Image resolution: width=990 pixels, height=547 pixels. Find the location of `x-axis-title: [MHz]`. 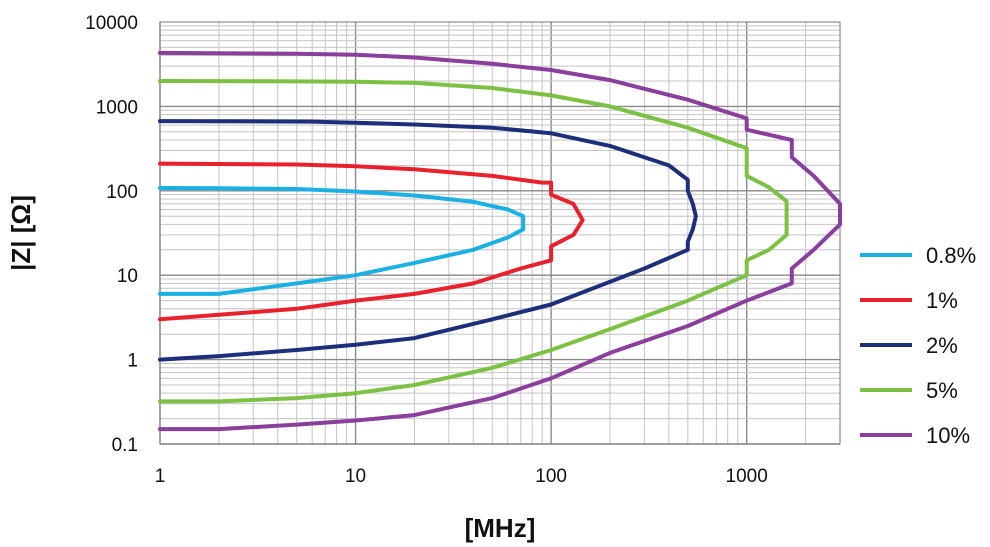

x-axis-title: [MHz] is located at coordinates (500, 528).